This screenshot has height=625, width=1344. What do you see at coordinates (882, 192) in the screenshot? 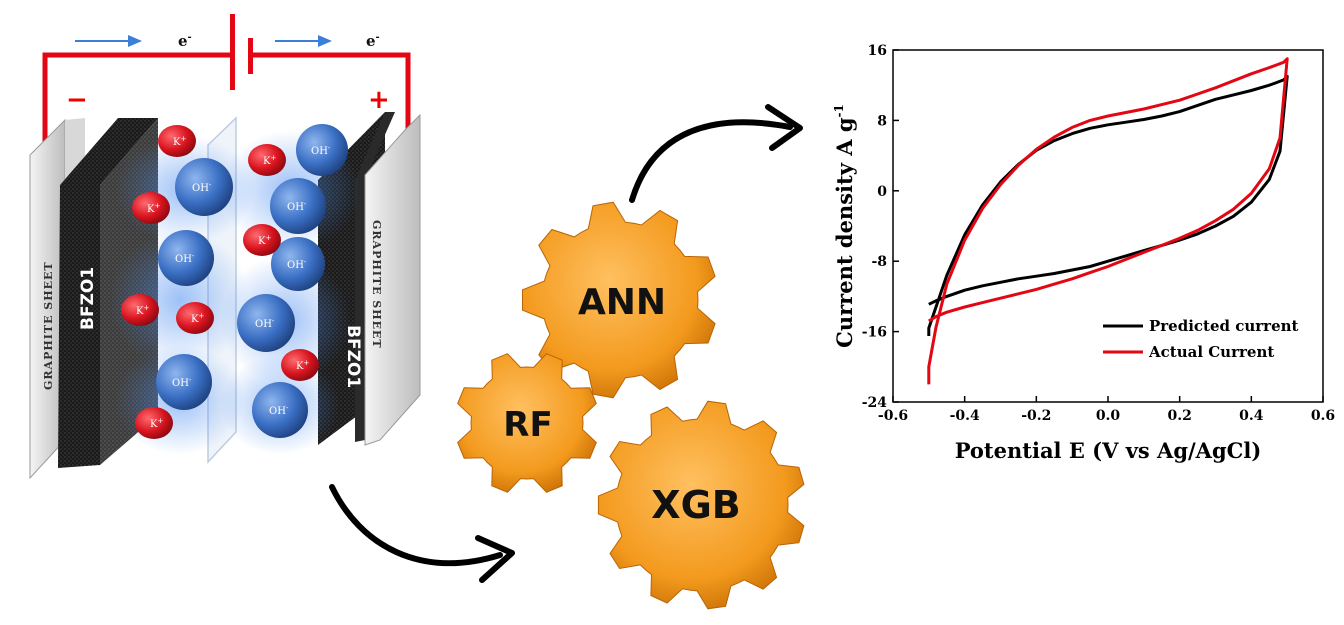
I see `y-tick-label: 0` at bounding box center [882, 192].